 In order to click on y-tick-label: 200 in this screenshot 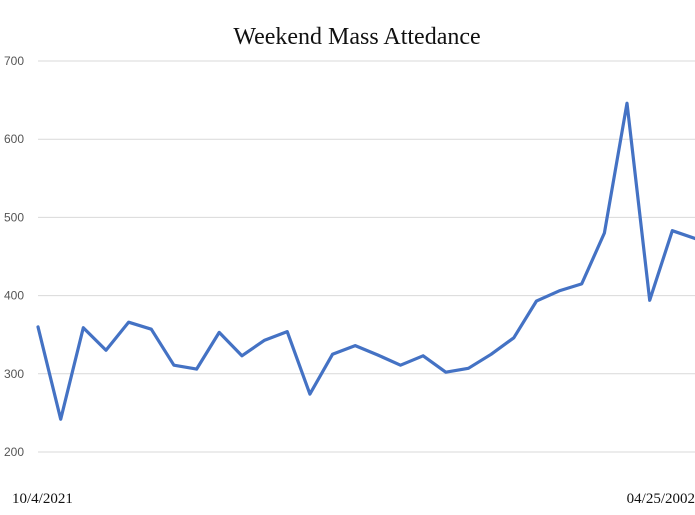, I will do `click(14, 452)`.